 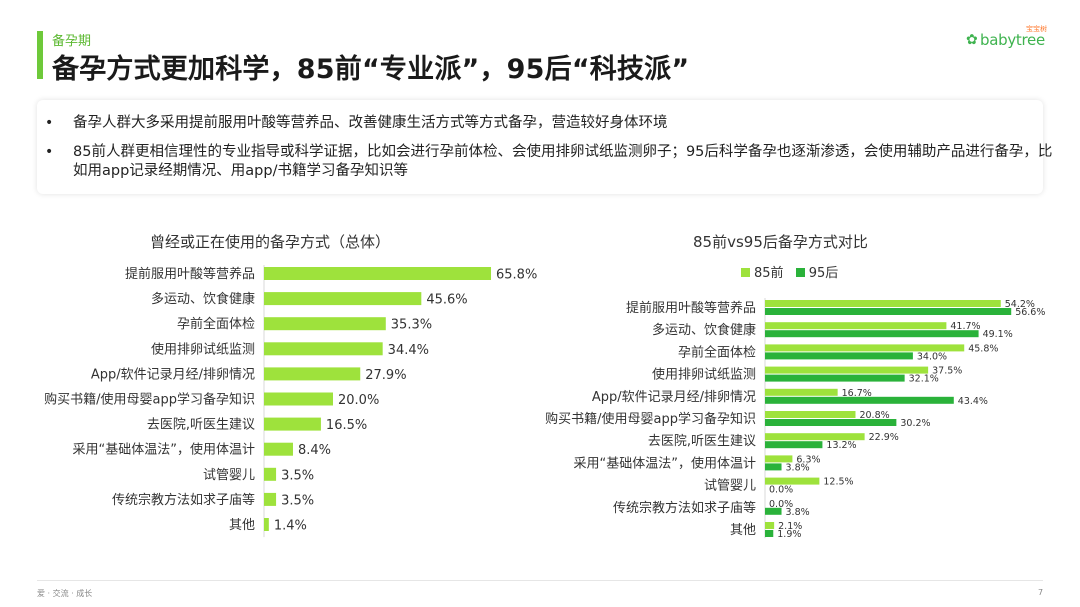 What do you see at coordinates (823, 273) in the screenshot?
I see `legend-label-95: 95后` at bounding box center [823, 273].